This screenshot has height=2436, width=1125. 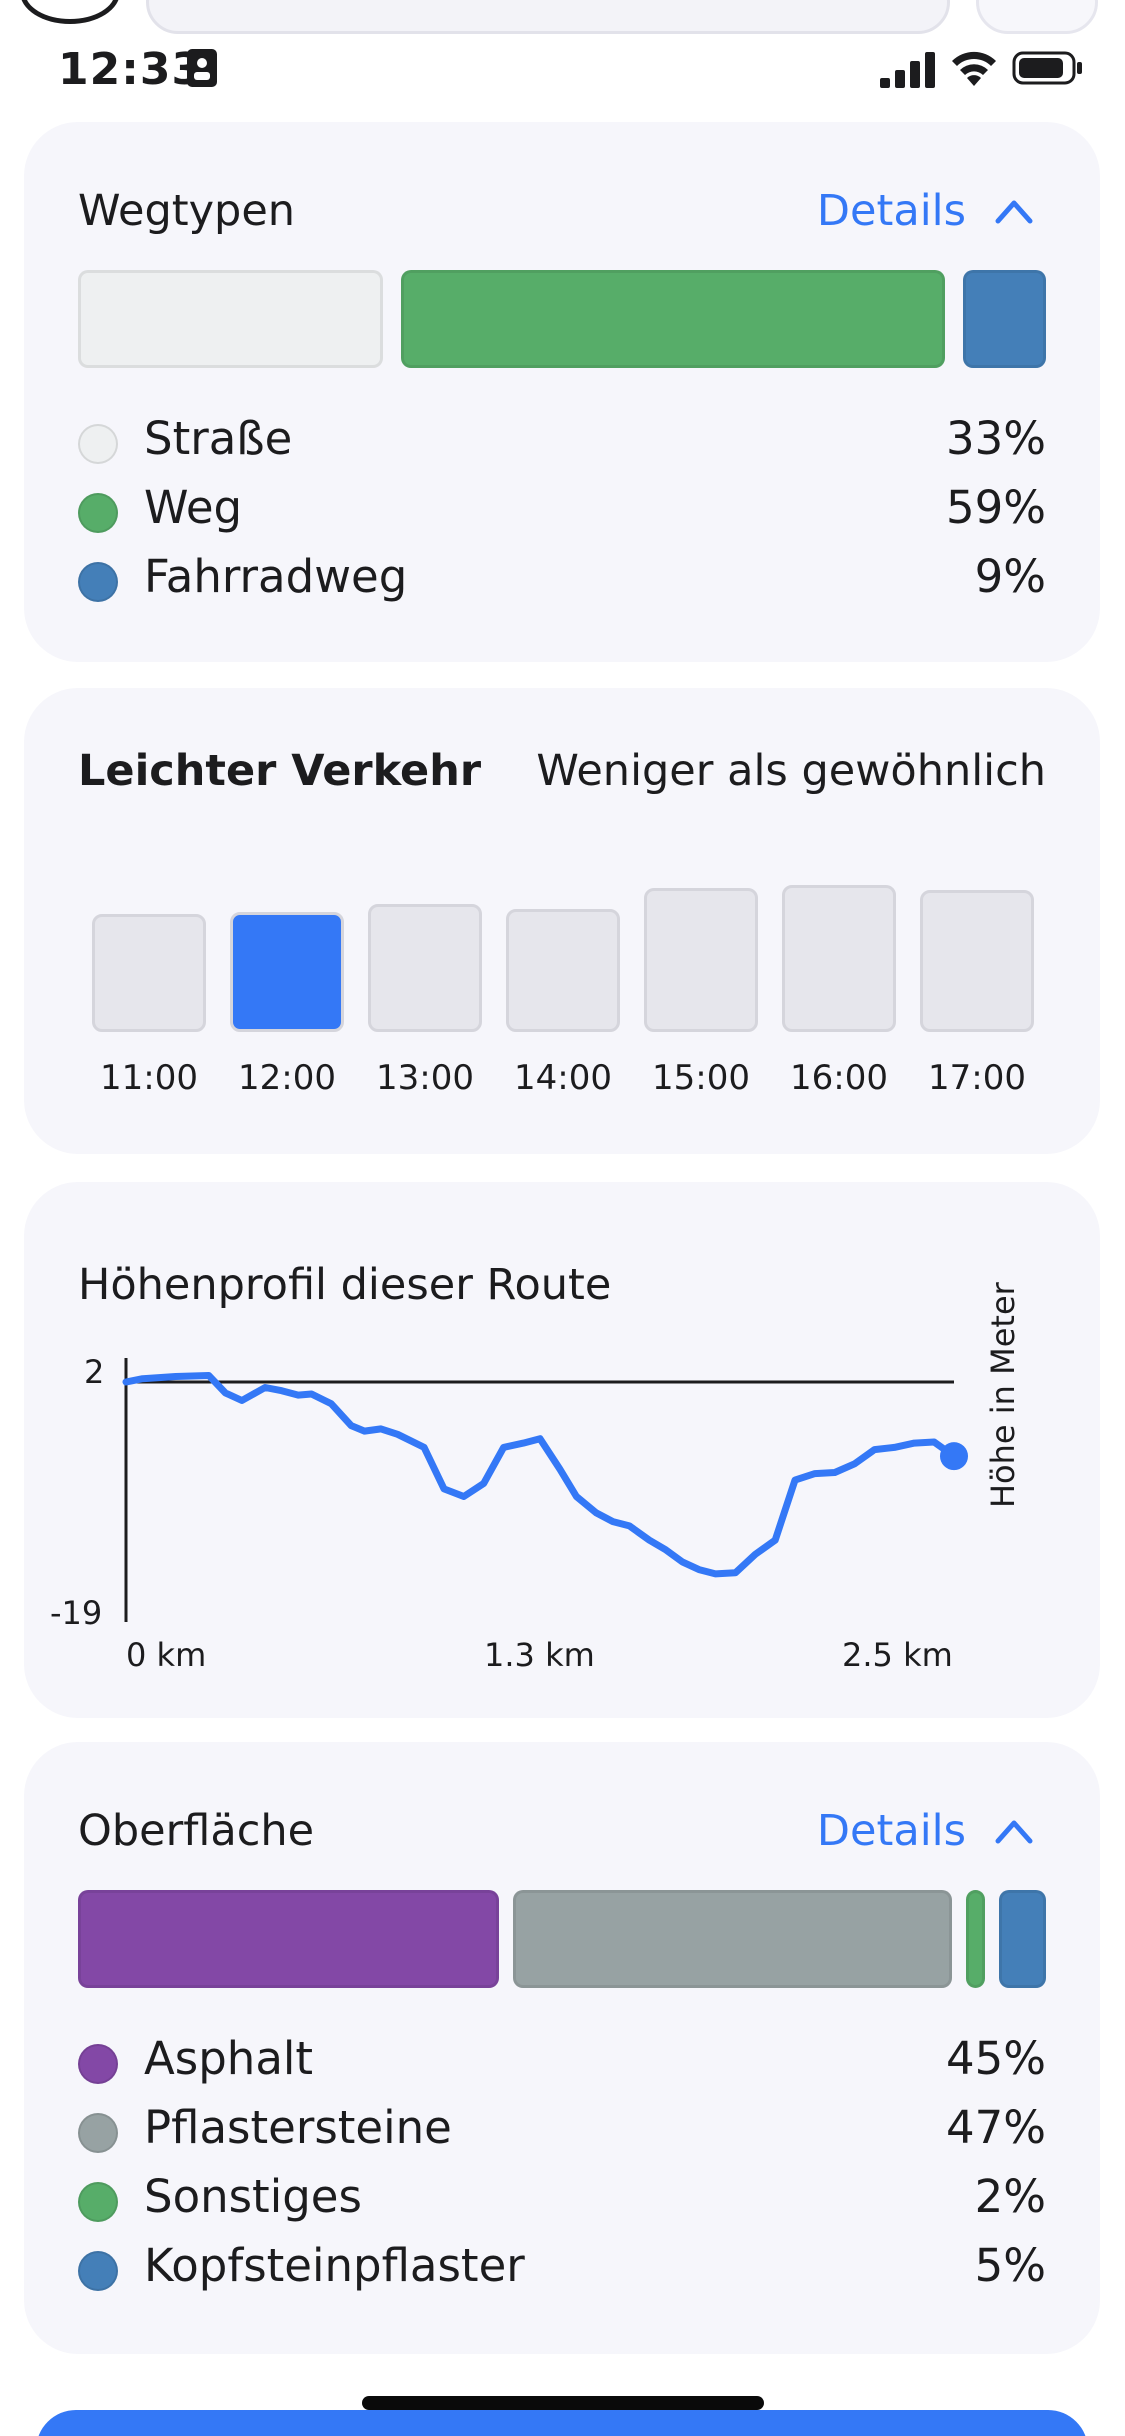 I want to click on wegtypen-title: Wegtypen, so click(x=187, y=211).